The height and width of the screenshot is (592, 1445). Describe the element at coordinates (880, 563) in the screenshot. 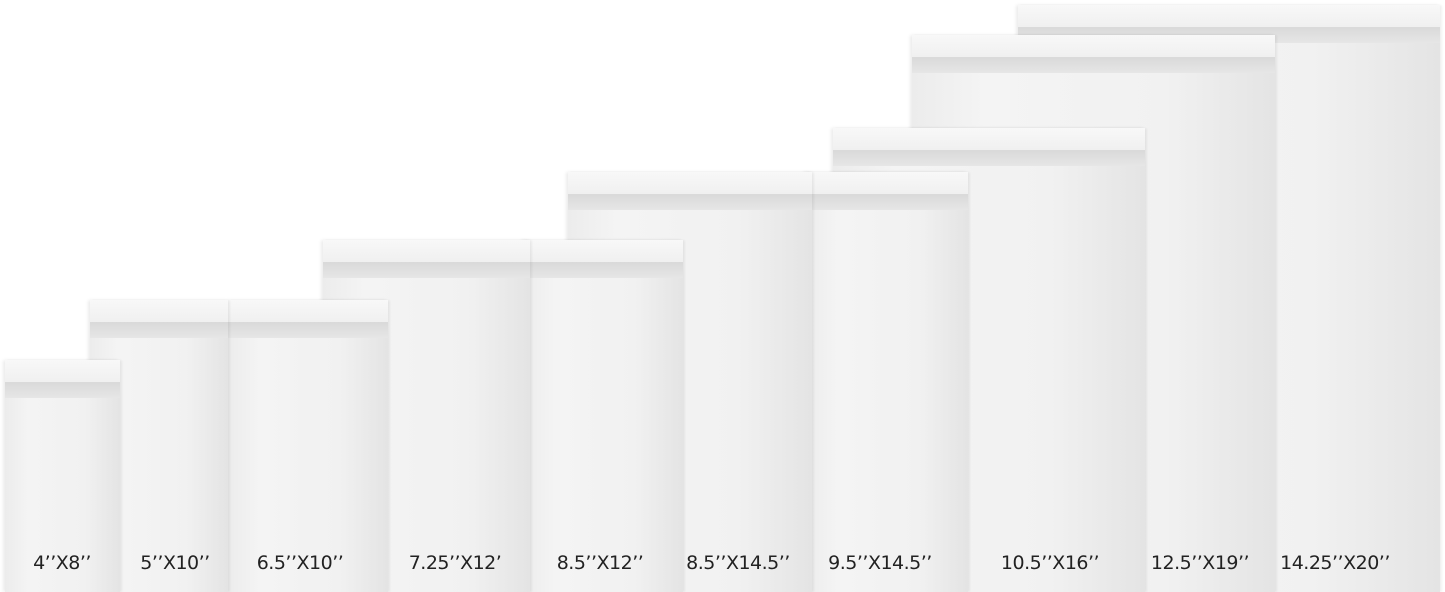

I see `size-label: 9.5’’X14.5’’` at that location.